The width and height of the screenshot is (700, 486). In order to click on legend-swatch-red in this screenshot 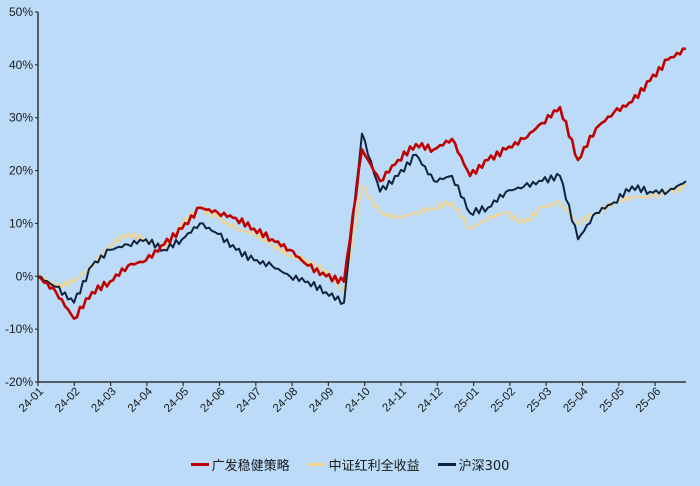, I will do `click(199, 464)`.